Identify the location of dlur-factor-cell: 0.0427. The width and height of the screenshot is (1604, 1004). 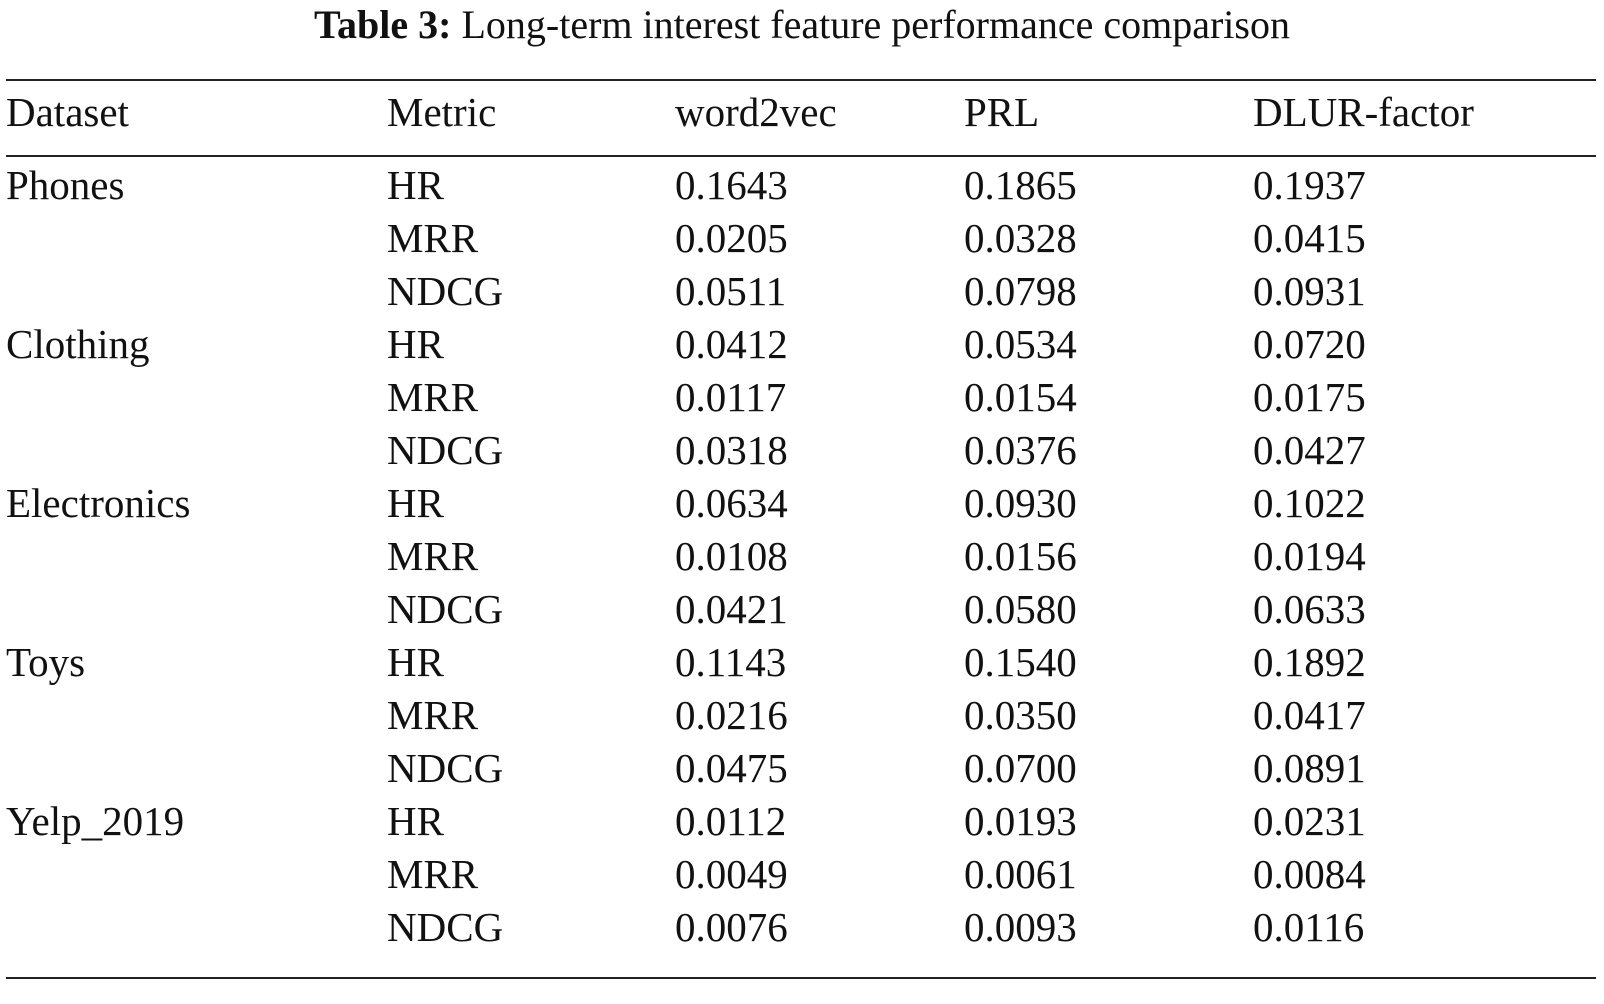
(1309, 450).